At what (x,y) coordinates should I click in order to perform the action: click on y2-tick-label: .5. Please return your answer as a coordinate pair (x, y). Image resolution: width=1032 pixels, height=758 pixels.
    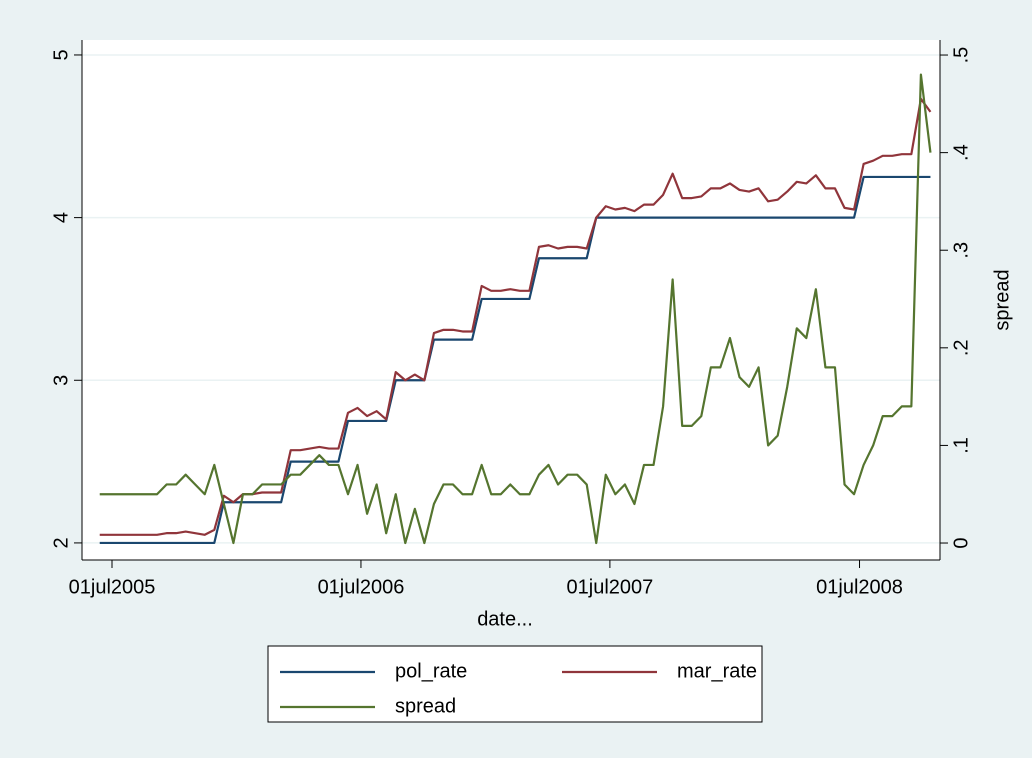
    Looking at the image, I should click on (961, 55).